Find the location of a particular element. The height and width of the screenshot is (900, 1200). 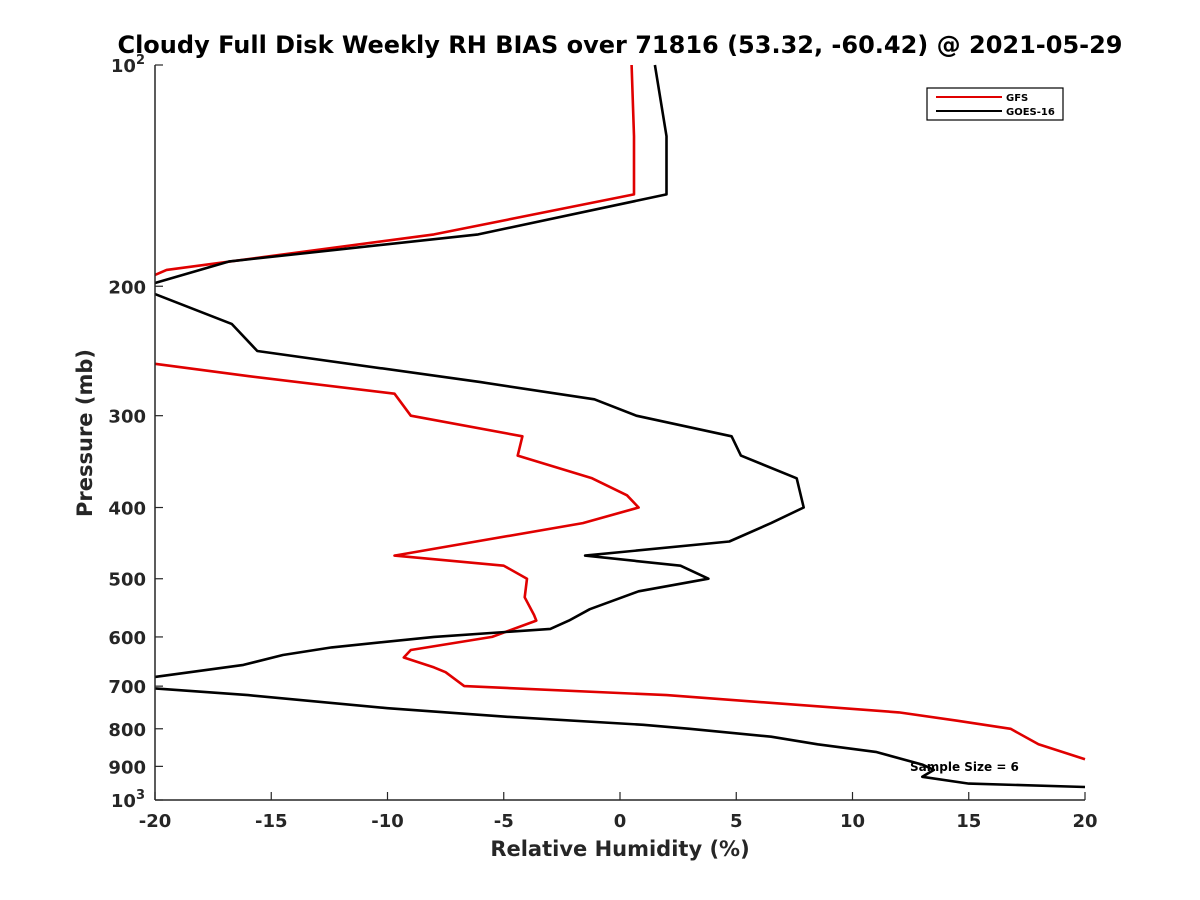

sample-size-annotation: Sample Size = 6 is located at coordinates (964, 767).